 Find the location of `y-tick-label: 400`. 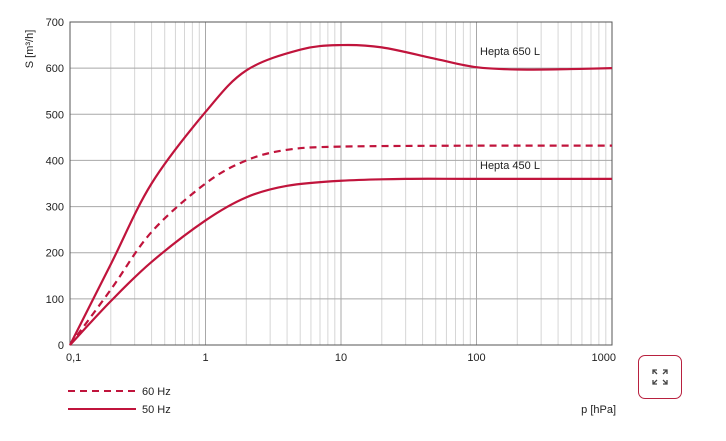

y-tick-label: 400 is located at coordinates (55, 161).